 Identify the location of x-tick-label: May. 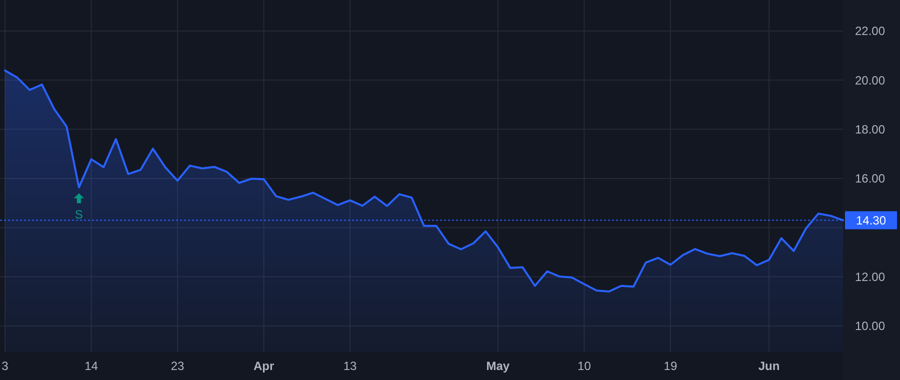
(498, 366).